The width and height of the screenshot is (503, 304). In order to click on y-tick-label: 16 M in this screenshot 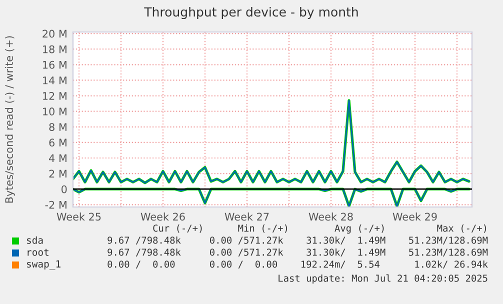, I will do `click(54, 64)`.